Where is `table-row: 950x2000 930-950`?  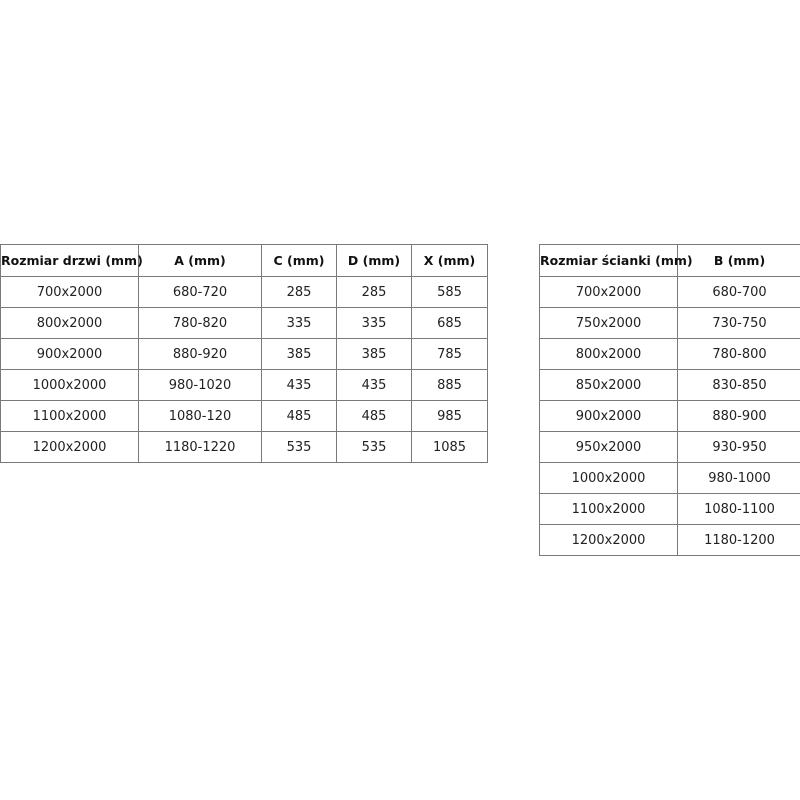 table-row: 950x2000 930-950 is located at coordinates (669, 447).